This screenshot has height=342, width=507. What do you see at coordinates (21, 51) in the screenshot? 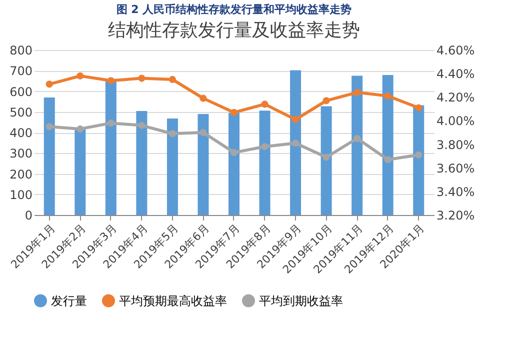
I see `y-tick-label: 800` at bounding box center [21, 51].